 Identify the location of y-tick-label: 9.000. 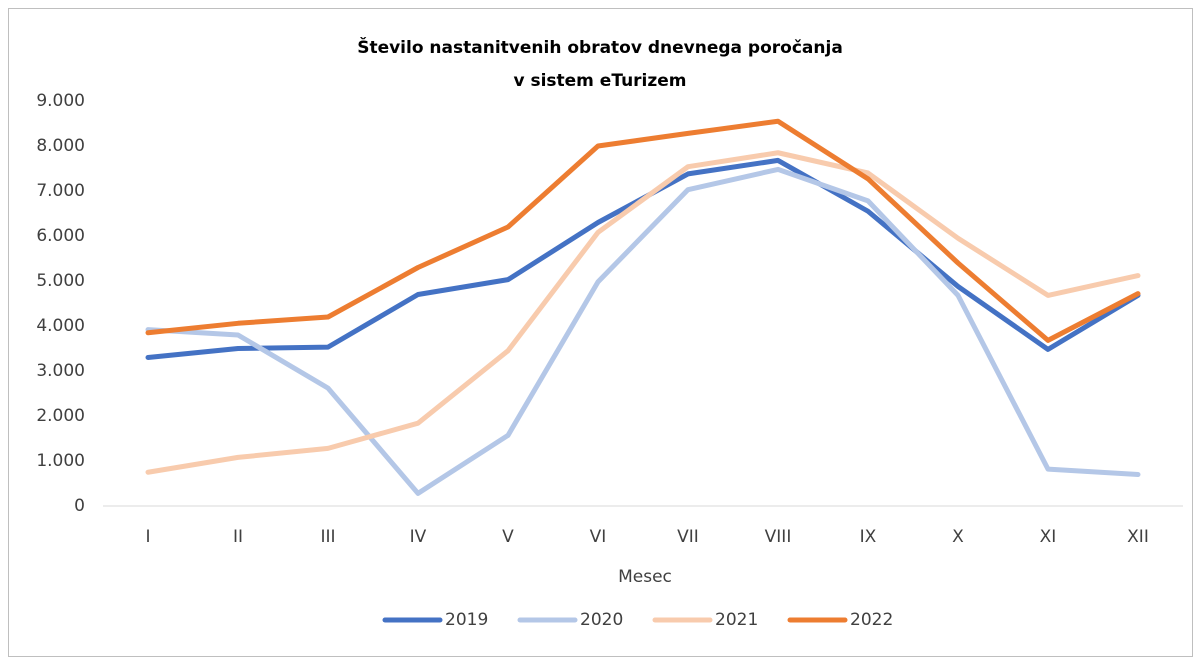
(60, 101).